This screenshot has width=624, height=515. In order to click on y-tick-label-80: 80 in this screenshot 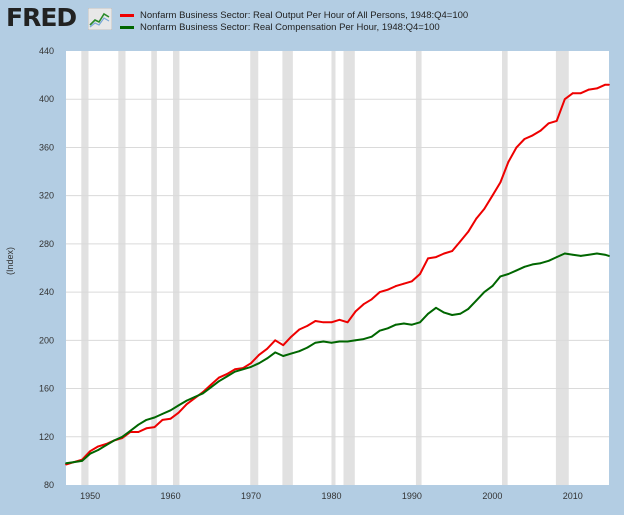, I will do `click(49, 485)`.